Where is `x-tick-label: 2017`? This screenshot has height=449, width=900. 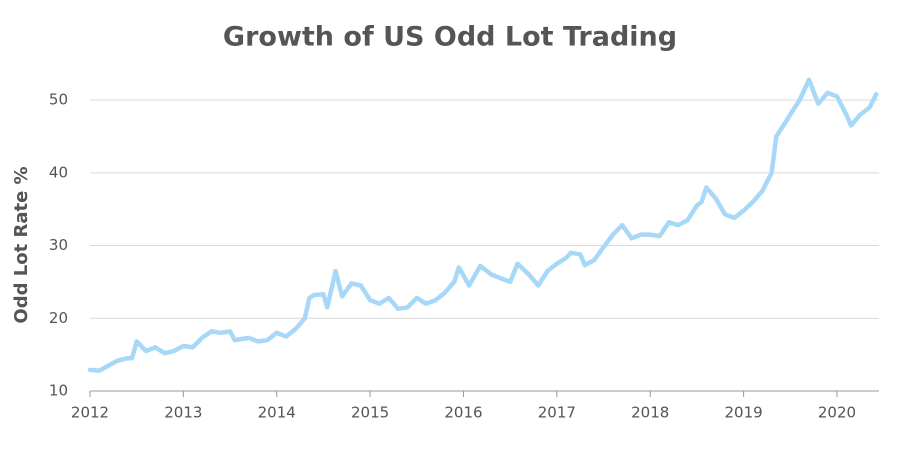 x-tick-label: 2017 is located at coordinates (557, 413).